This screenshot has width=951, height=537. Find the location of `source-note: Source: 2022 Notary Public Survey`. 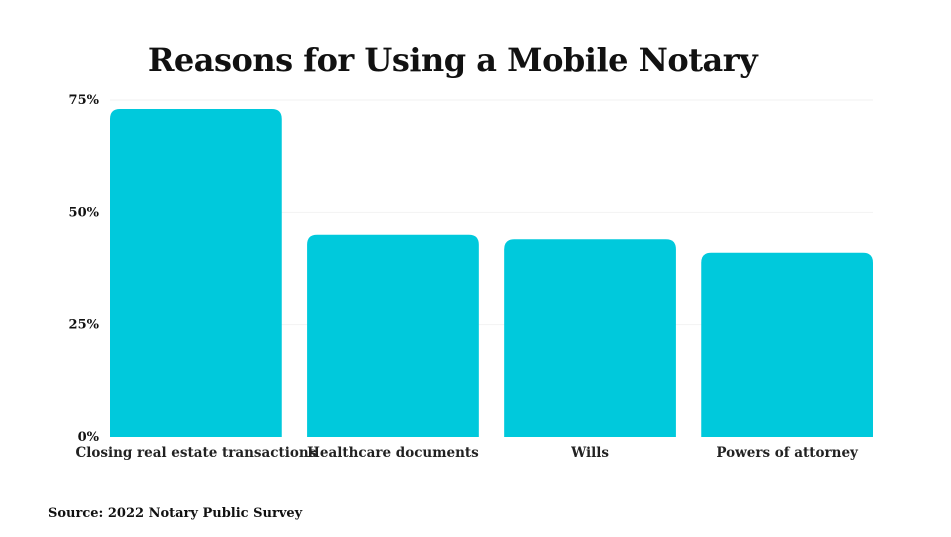

source-note: Source: 2022 Notary Public Survey is located at coordinates (175, 513).